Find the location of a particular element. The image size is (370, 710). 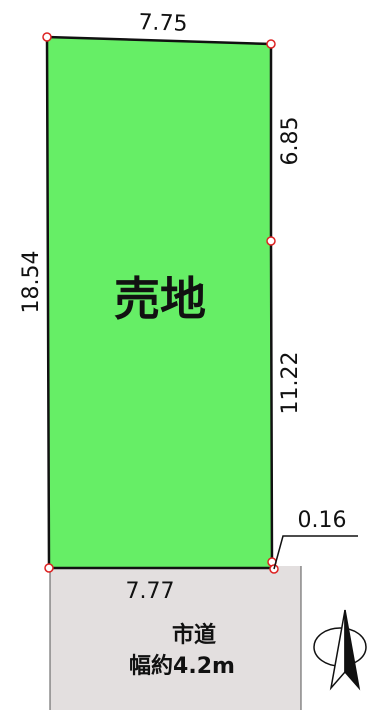

lot-label: 売地 is located at coordinates (160, 299).